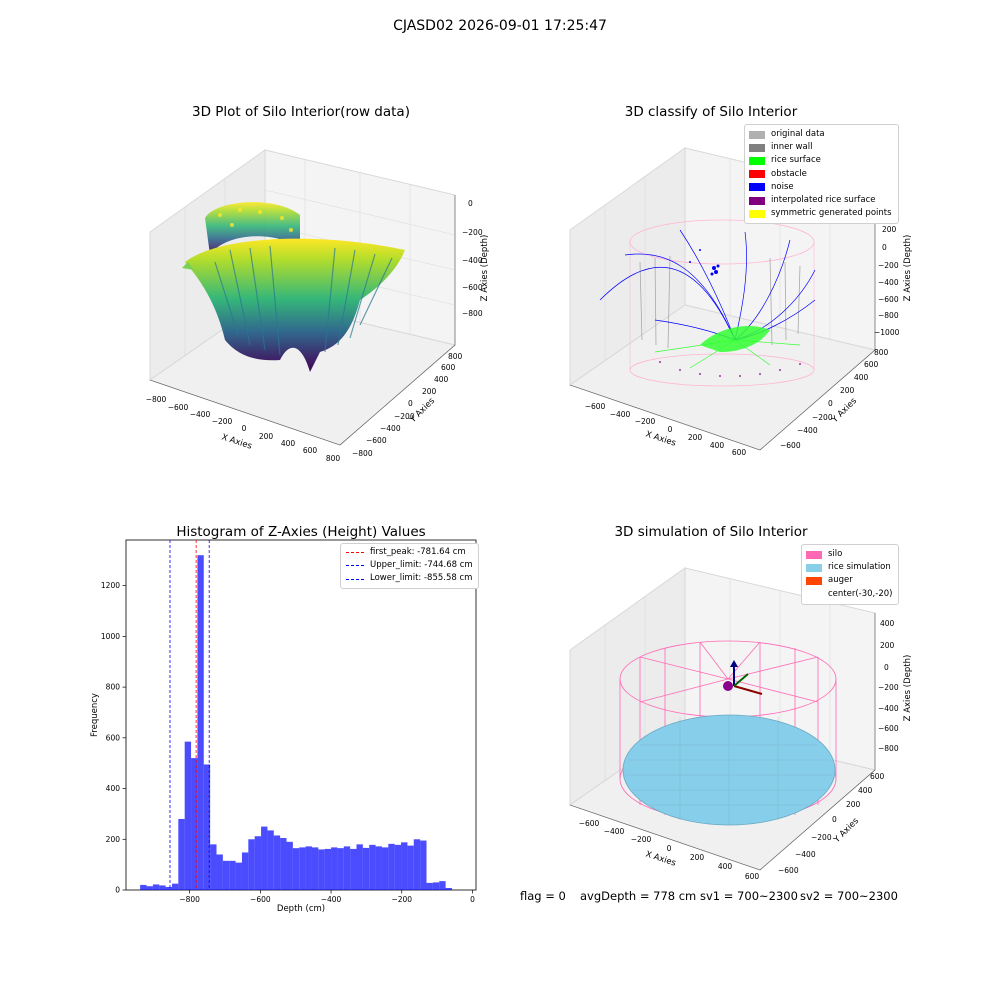 This screenshot has height=1000, width=1000. I want to click on simulation-z-tick: −200, so click(888, 687).